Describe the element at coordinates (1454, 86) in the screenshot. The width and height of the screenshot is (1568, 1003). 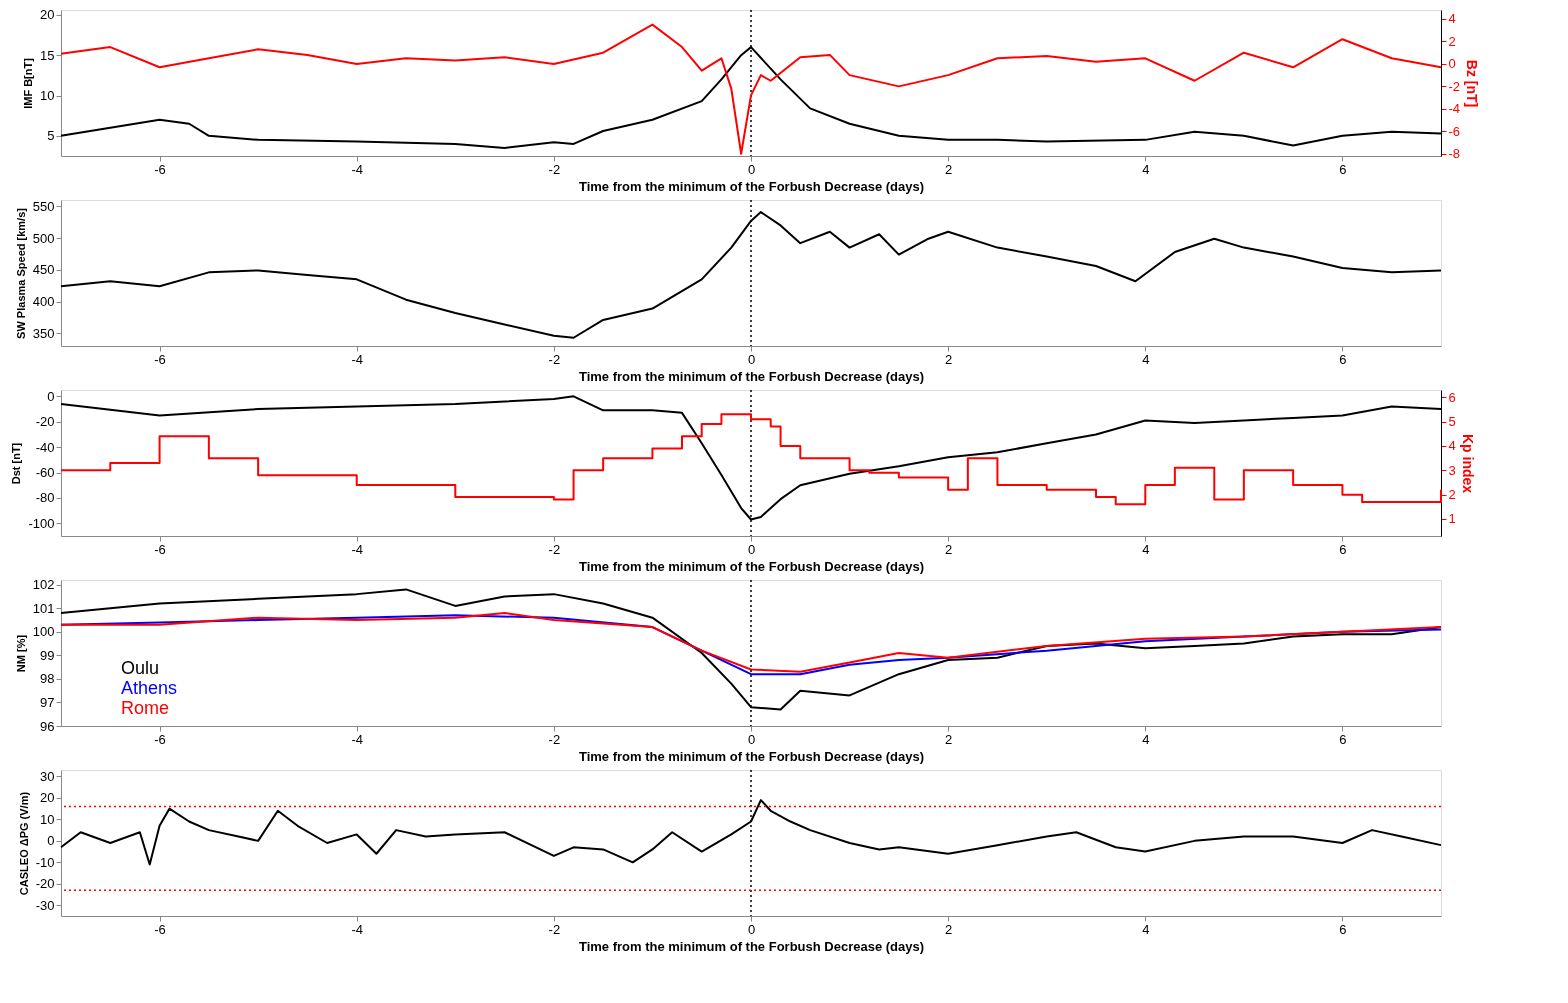
I see `y2-tick-label: -2` at that location.